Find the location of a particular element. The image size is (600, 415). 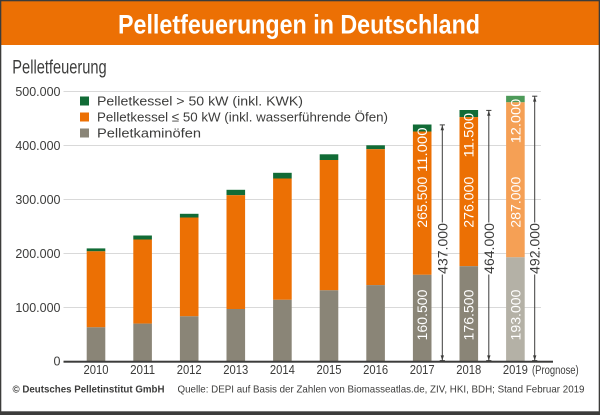

svg-text: 2011 is located at coordinates (142, 370).